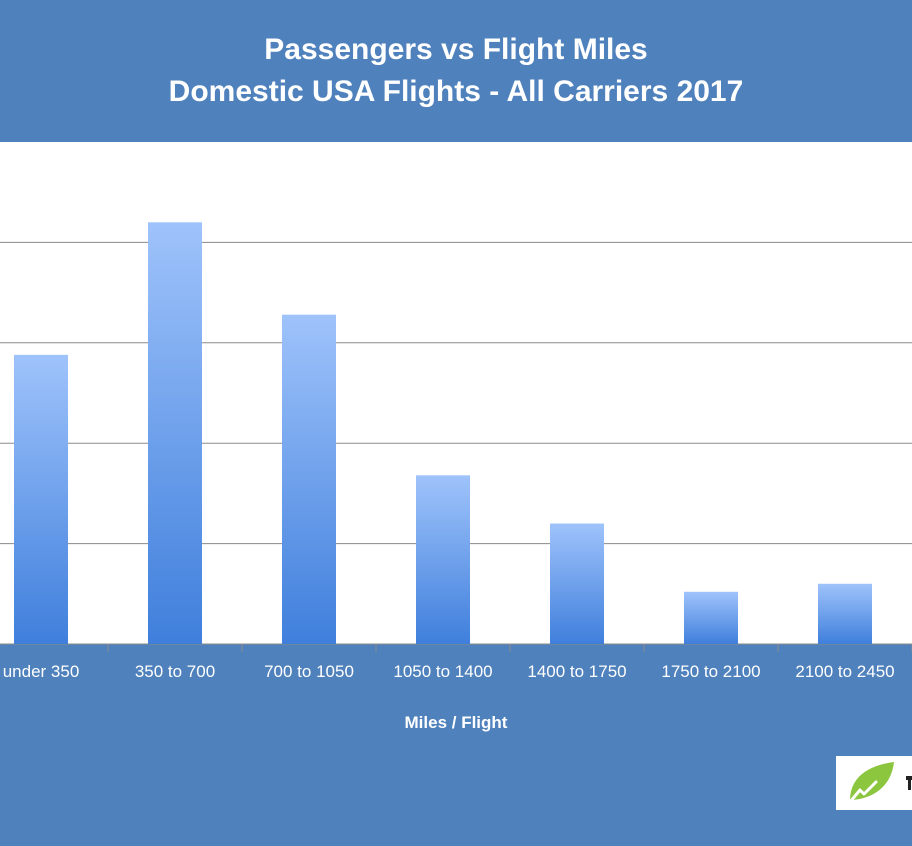 Image resolution: width=912 pixels, height=846 pixels. Describe the element at coordinates (443, 671) in the screenshot. I see `x-tick-label: 1050 to 1400` at that location.